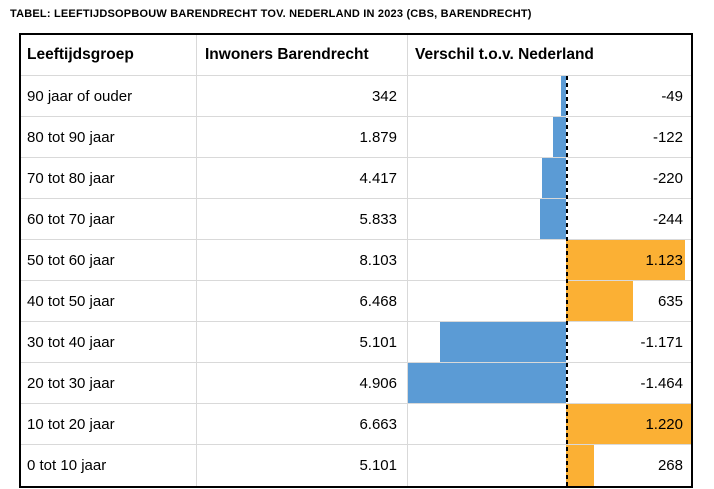 Image resolution: width=714 pixels, height=489 pixels. I want to click on table-row: 60 tot 70 jaar 5.833 -244, so click(356, 219).